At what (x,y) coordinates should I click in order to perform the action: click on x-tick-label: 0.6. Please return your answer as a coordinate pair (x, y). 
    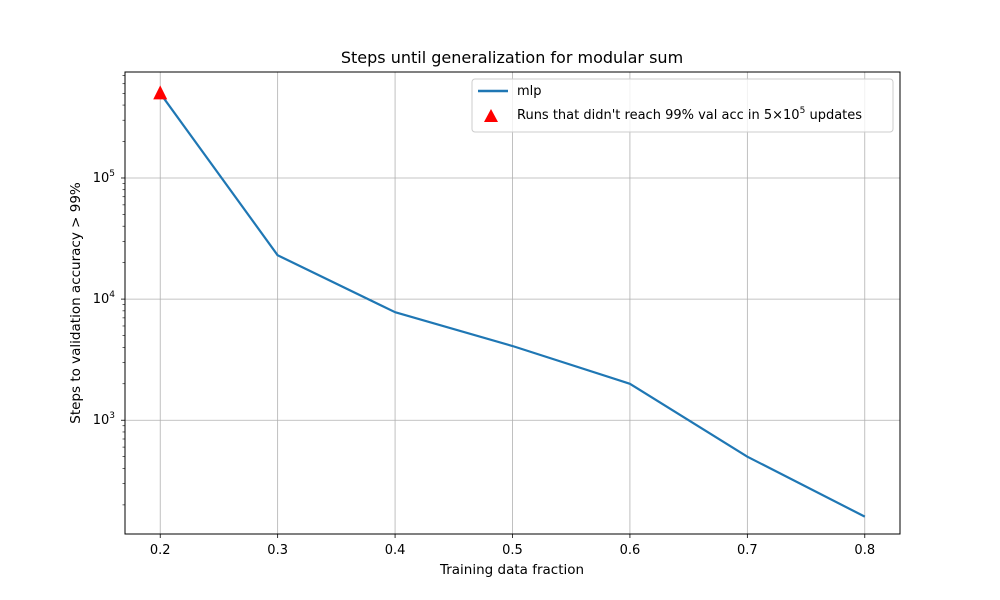
    Looking at the image, I should click on (630, 550).